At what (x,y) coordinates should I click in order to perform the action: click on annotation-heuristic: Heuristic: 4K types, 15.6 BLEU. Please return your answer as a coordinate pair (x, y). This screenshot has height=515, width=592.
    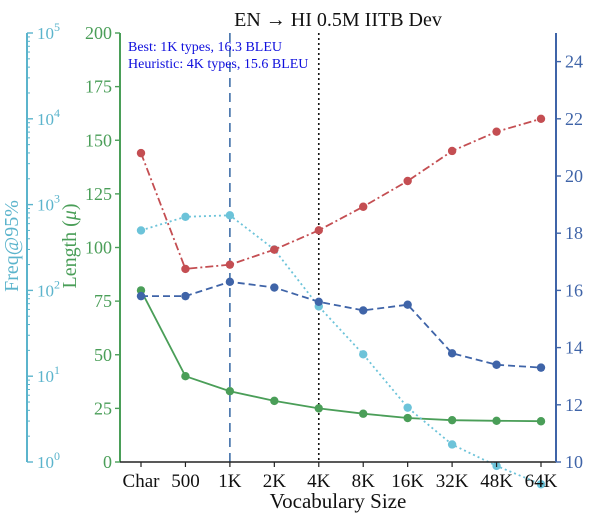
    Looking at the image, I should click on (218, 64).